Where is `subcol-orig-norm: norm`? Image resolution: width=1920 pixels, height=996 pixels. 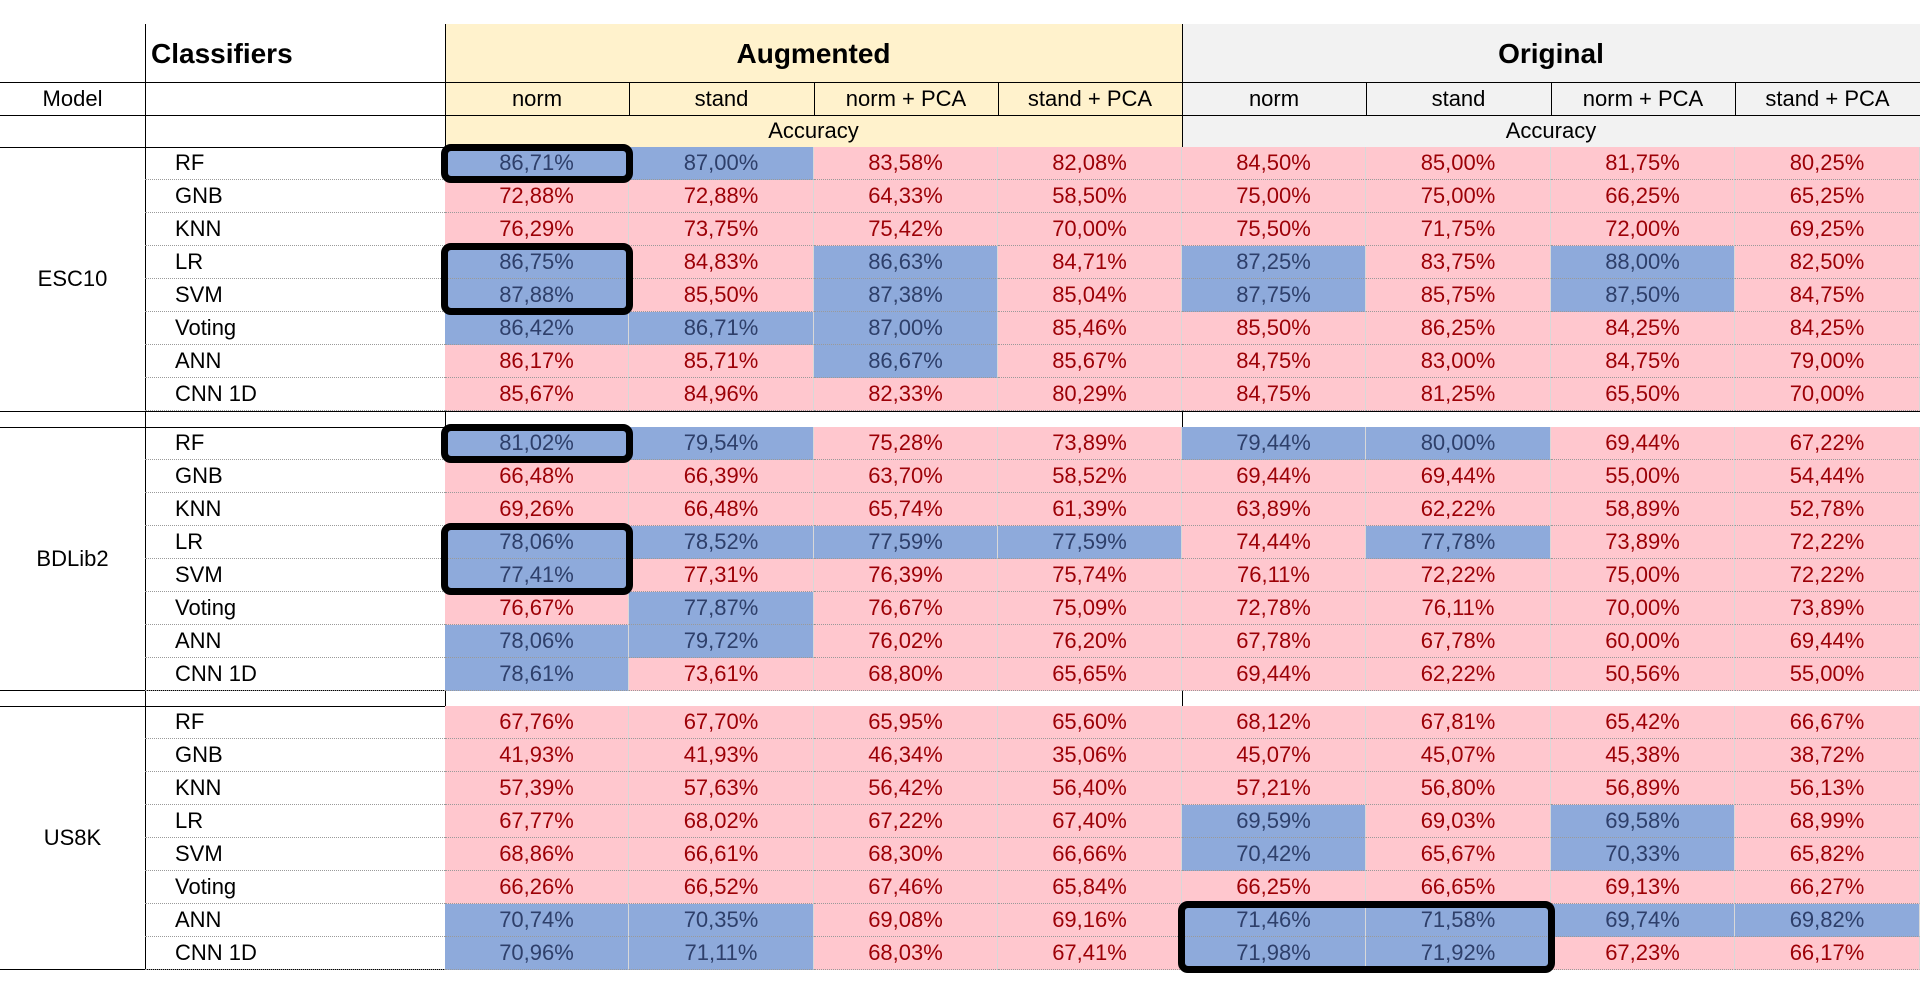 subcol-orig-norm: norm is located at coordinates (1274, 98).